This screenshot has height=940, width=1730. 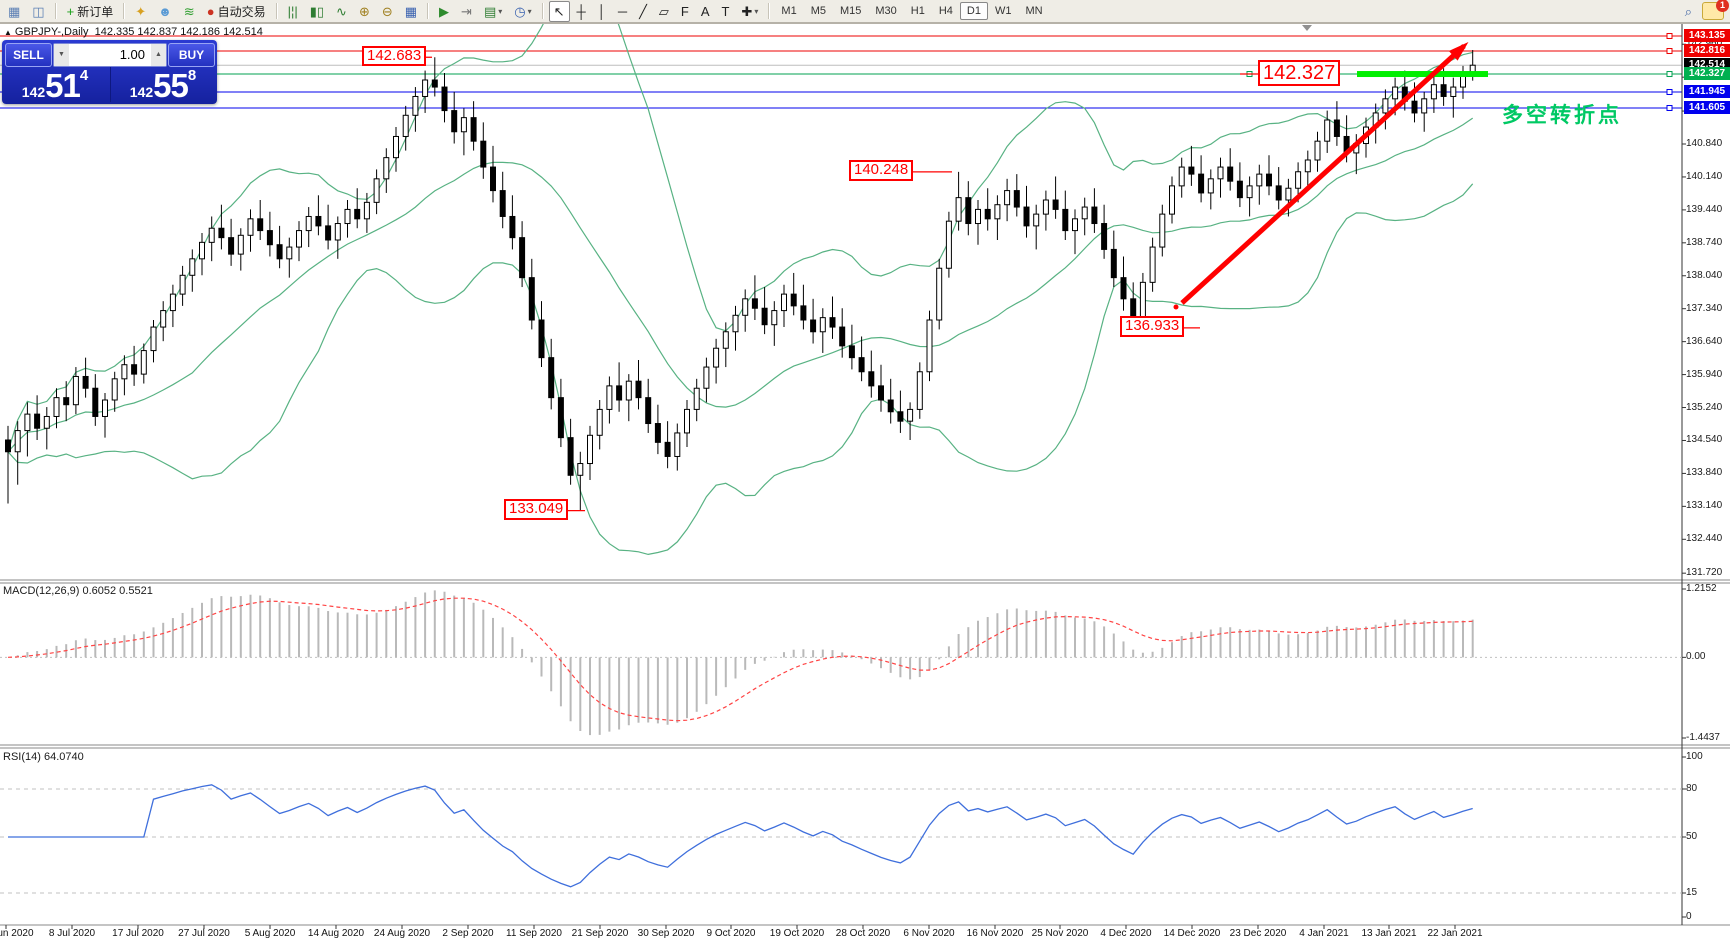 What do you see at coordinates (1688, 11) in the screenshot?
I see `search-button: ⌕` at bounding box center [1688, 11].